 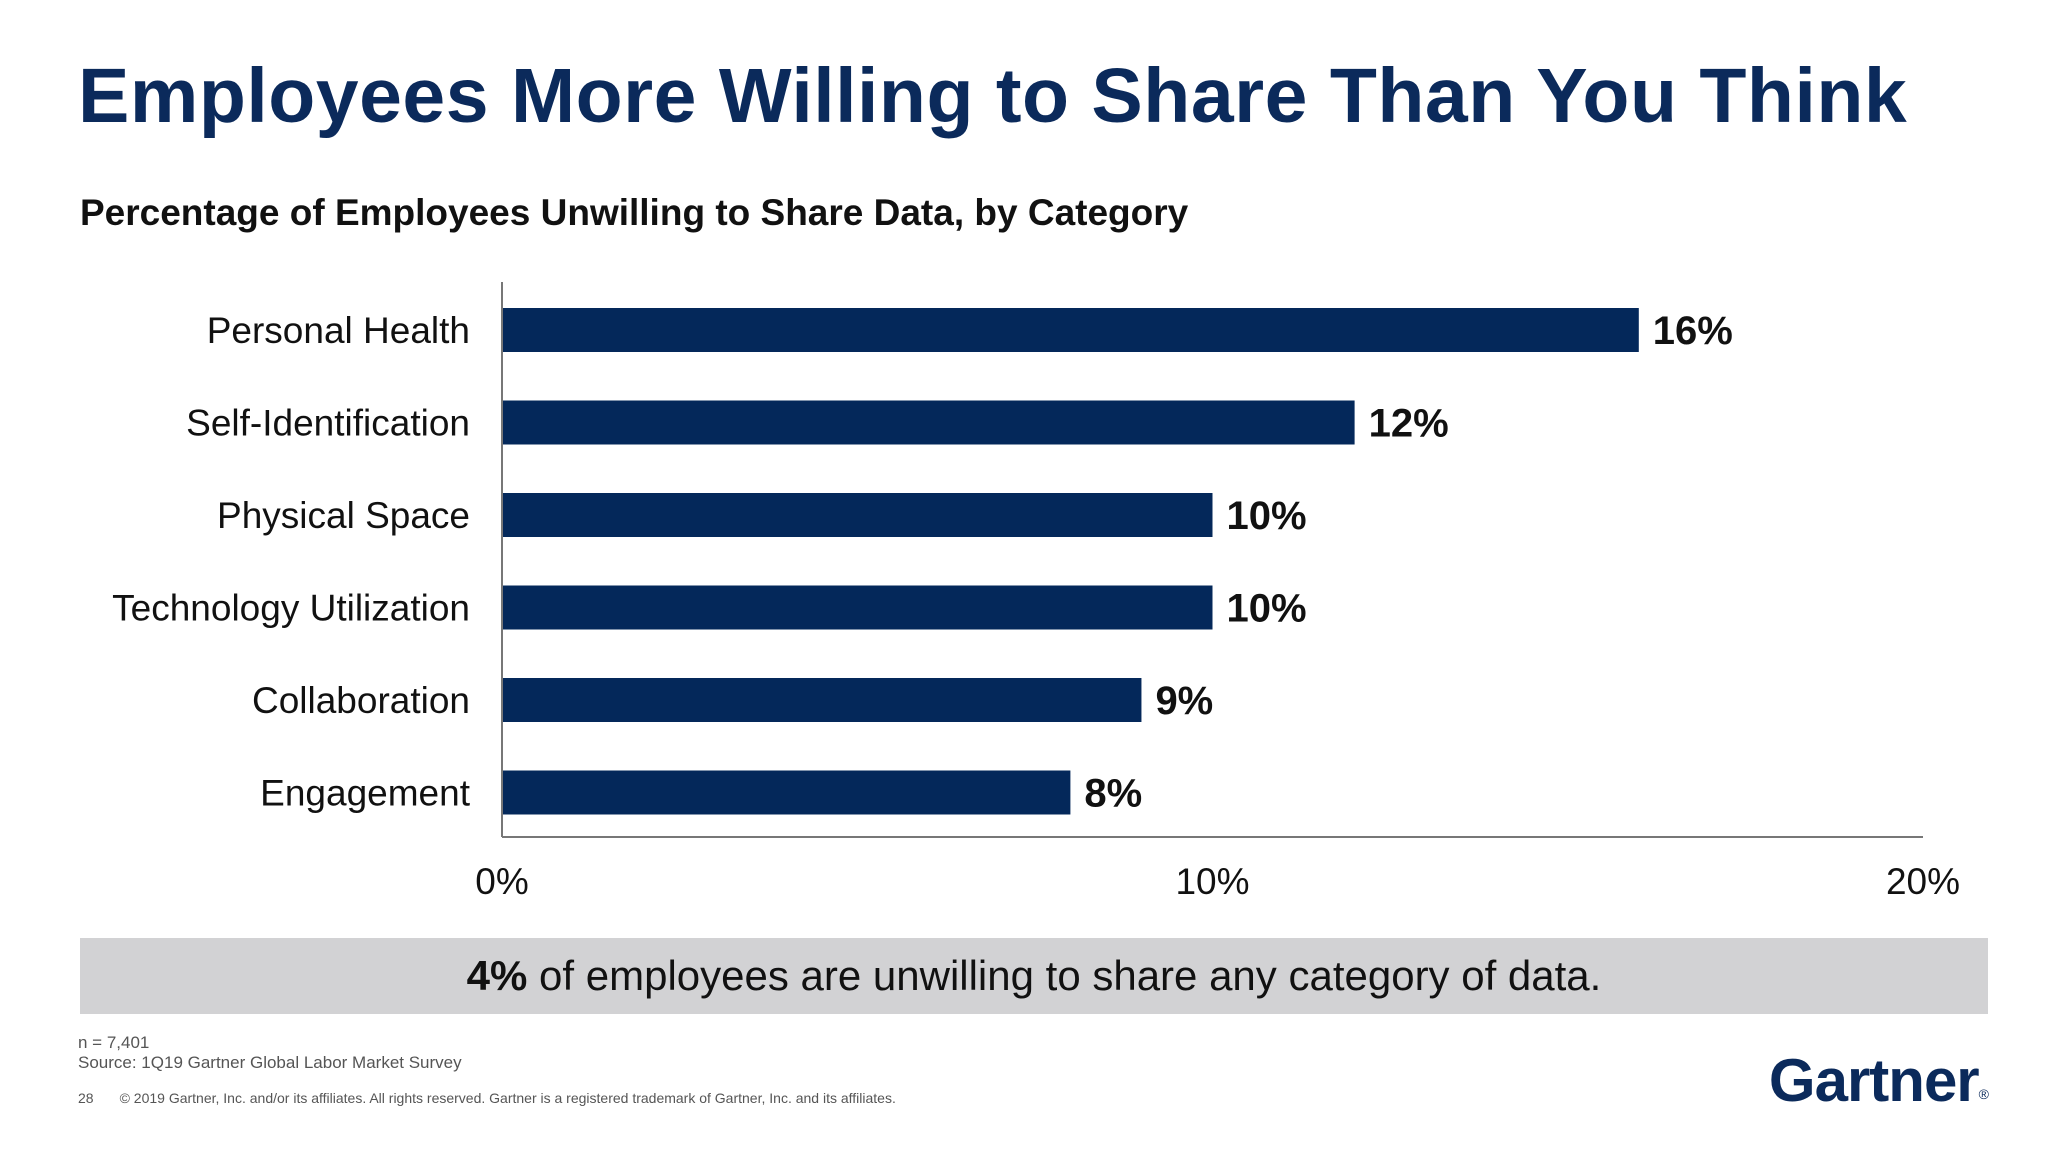 What do you see at coordinates (1184, 701) in the screenshot?
I see `data-label-collaboration: 9%` at bounding box center [1184, 701].